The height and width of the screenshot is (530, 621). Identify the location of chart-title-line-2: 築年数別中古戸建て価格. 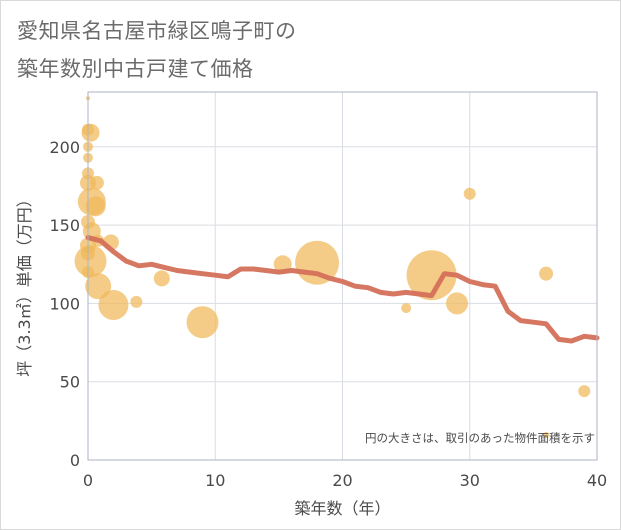
(135, 69).